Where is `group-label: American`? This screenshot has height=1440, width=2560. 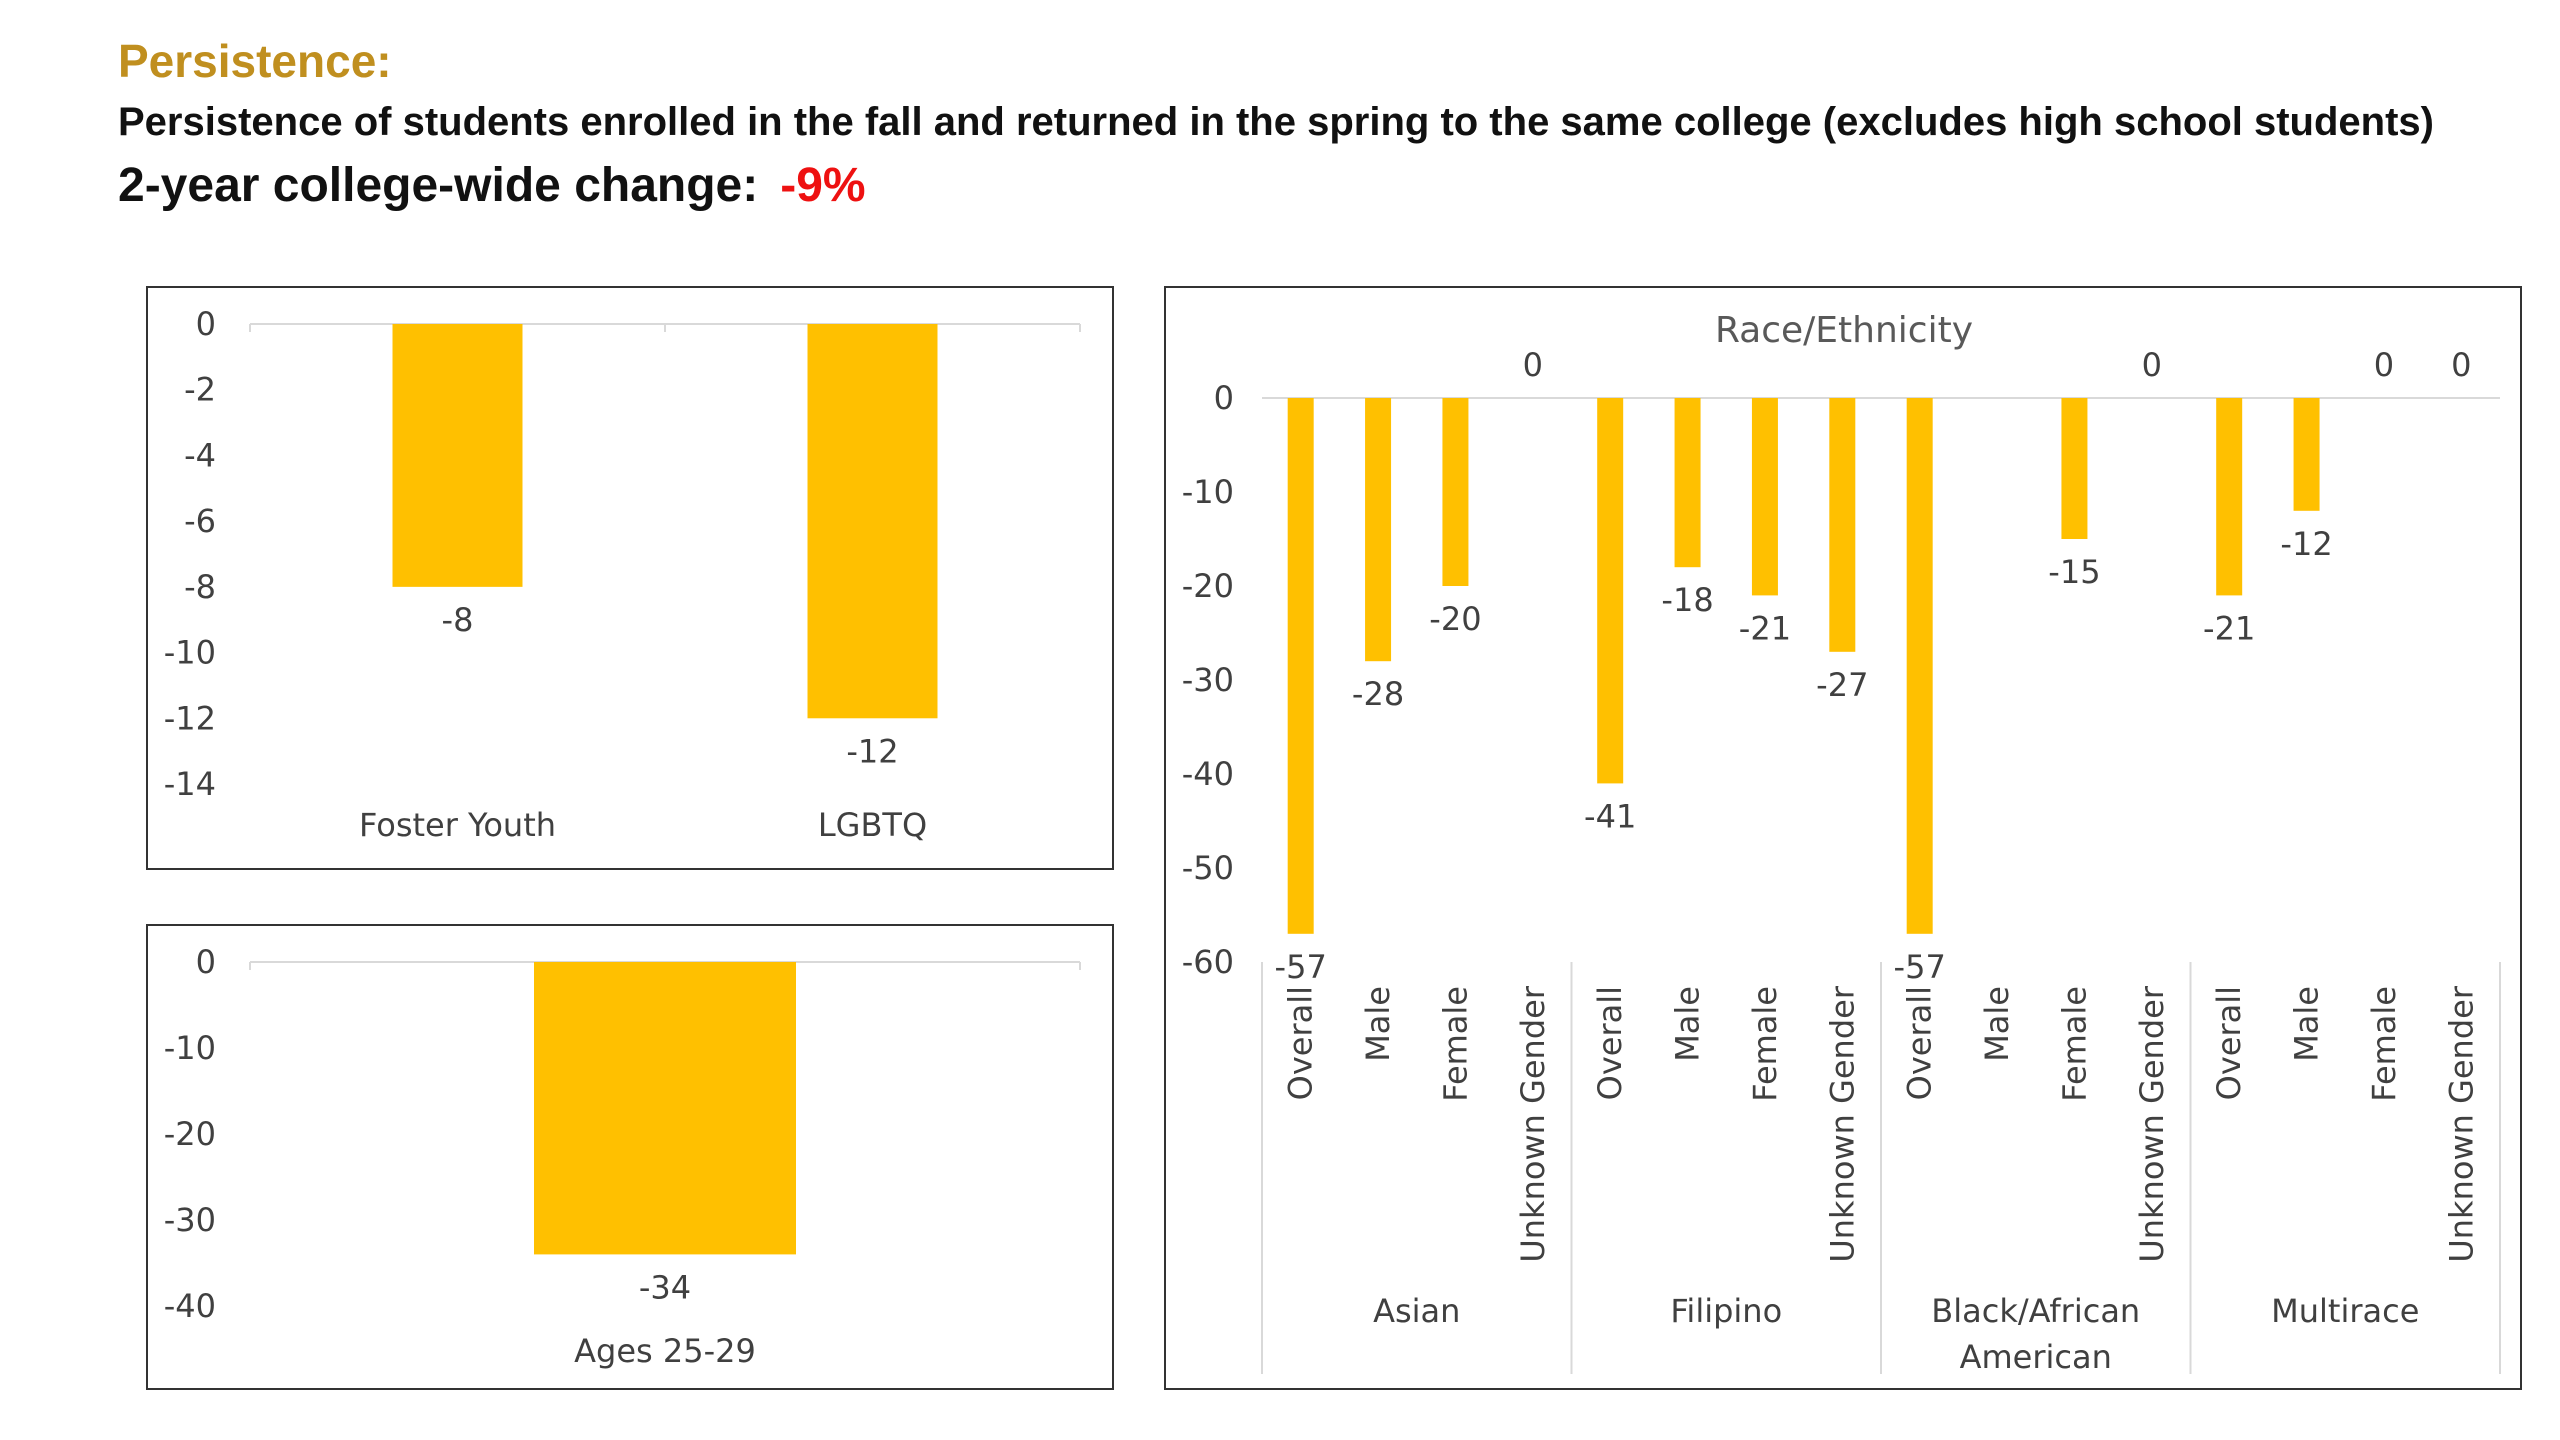
group-label: American is located at coordinates (2036, 1357).